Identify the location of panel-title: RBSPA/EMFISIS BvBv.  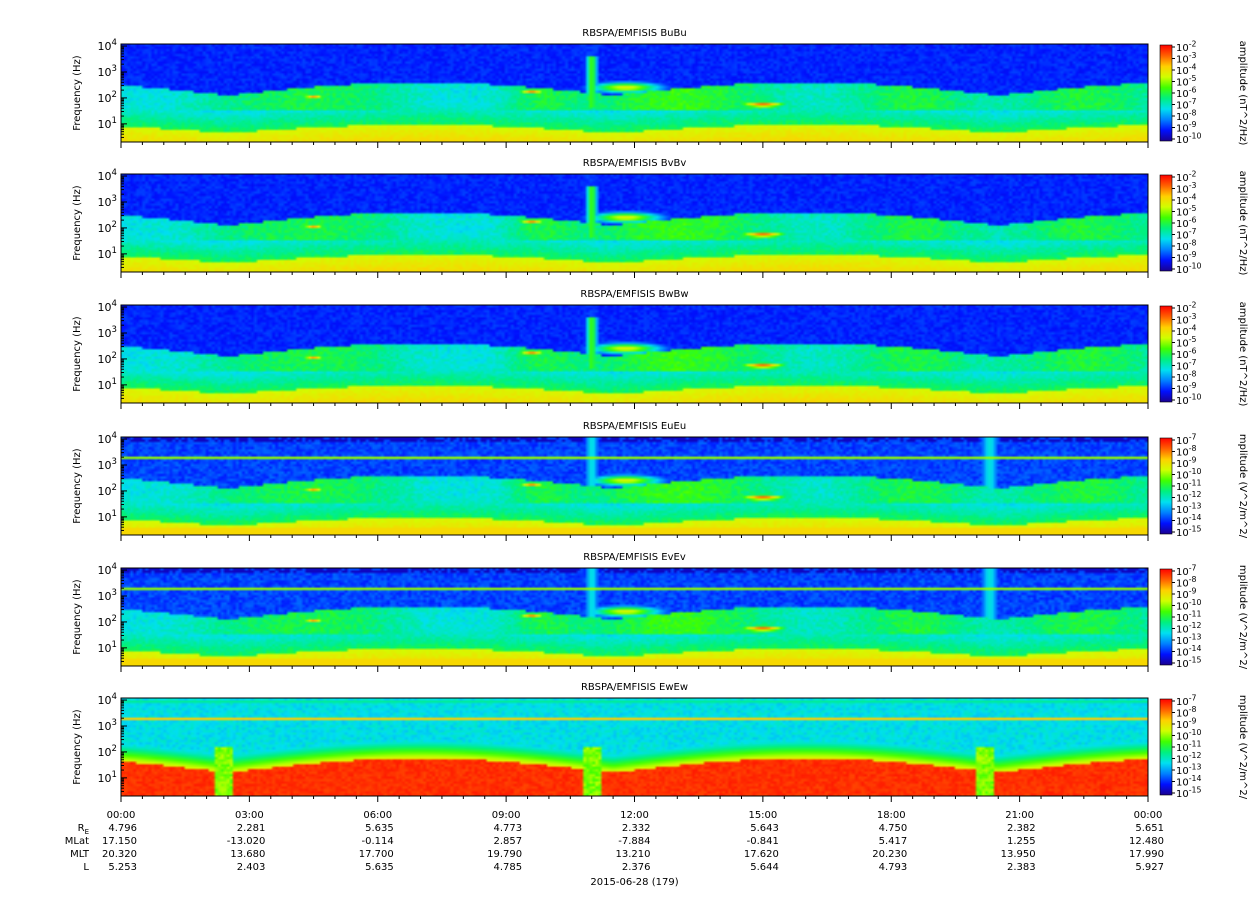
(635, 163).